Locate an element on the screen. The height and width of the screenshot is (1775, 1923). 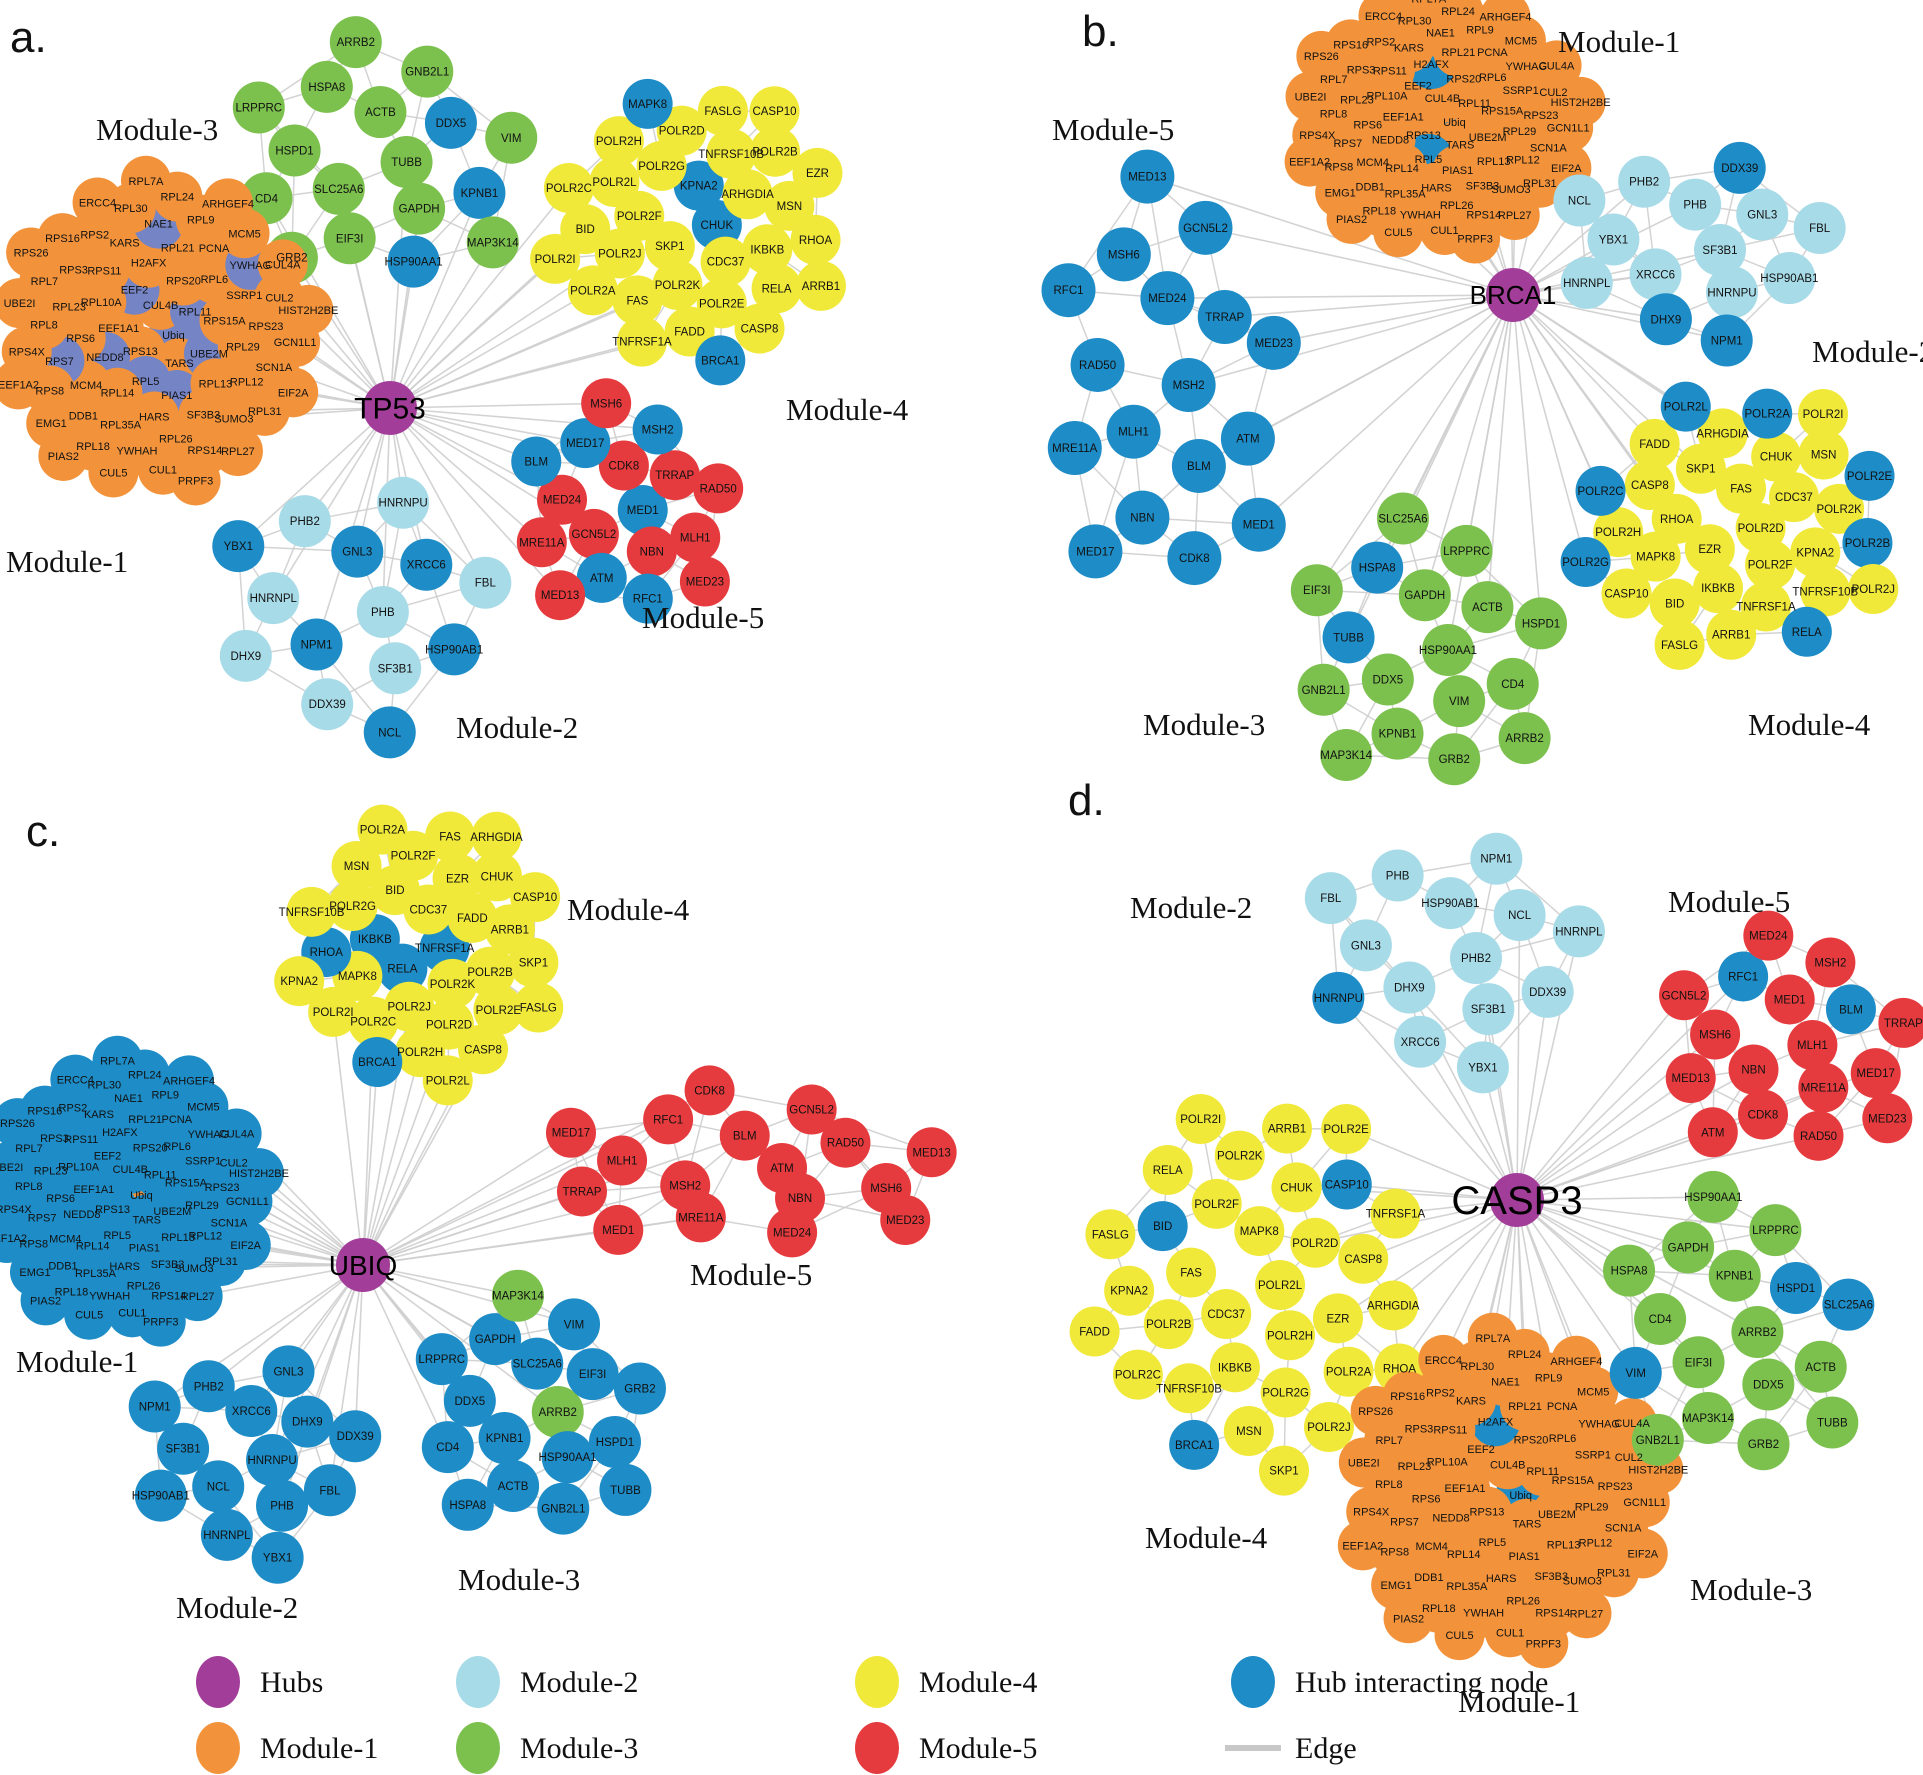
node-label-RPS13: RPS13 is located at coordinates (140, 352).